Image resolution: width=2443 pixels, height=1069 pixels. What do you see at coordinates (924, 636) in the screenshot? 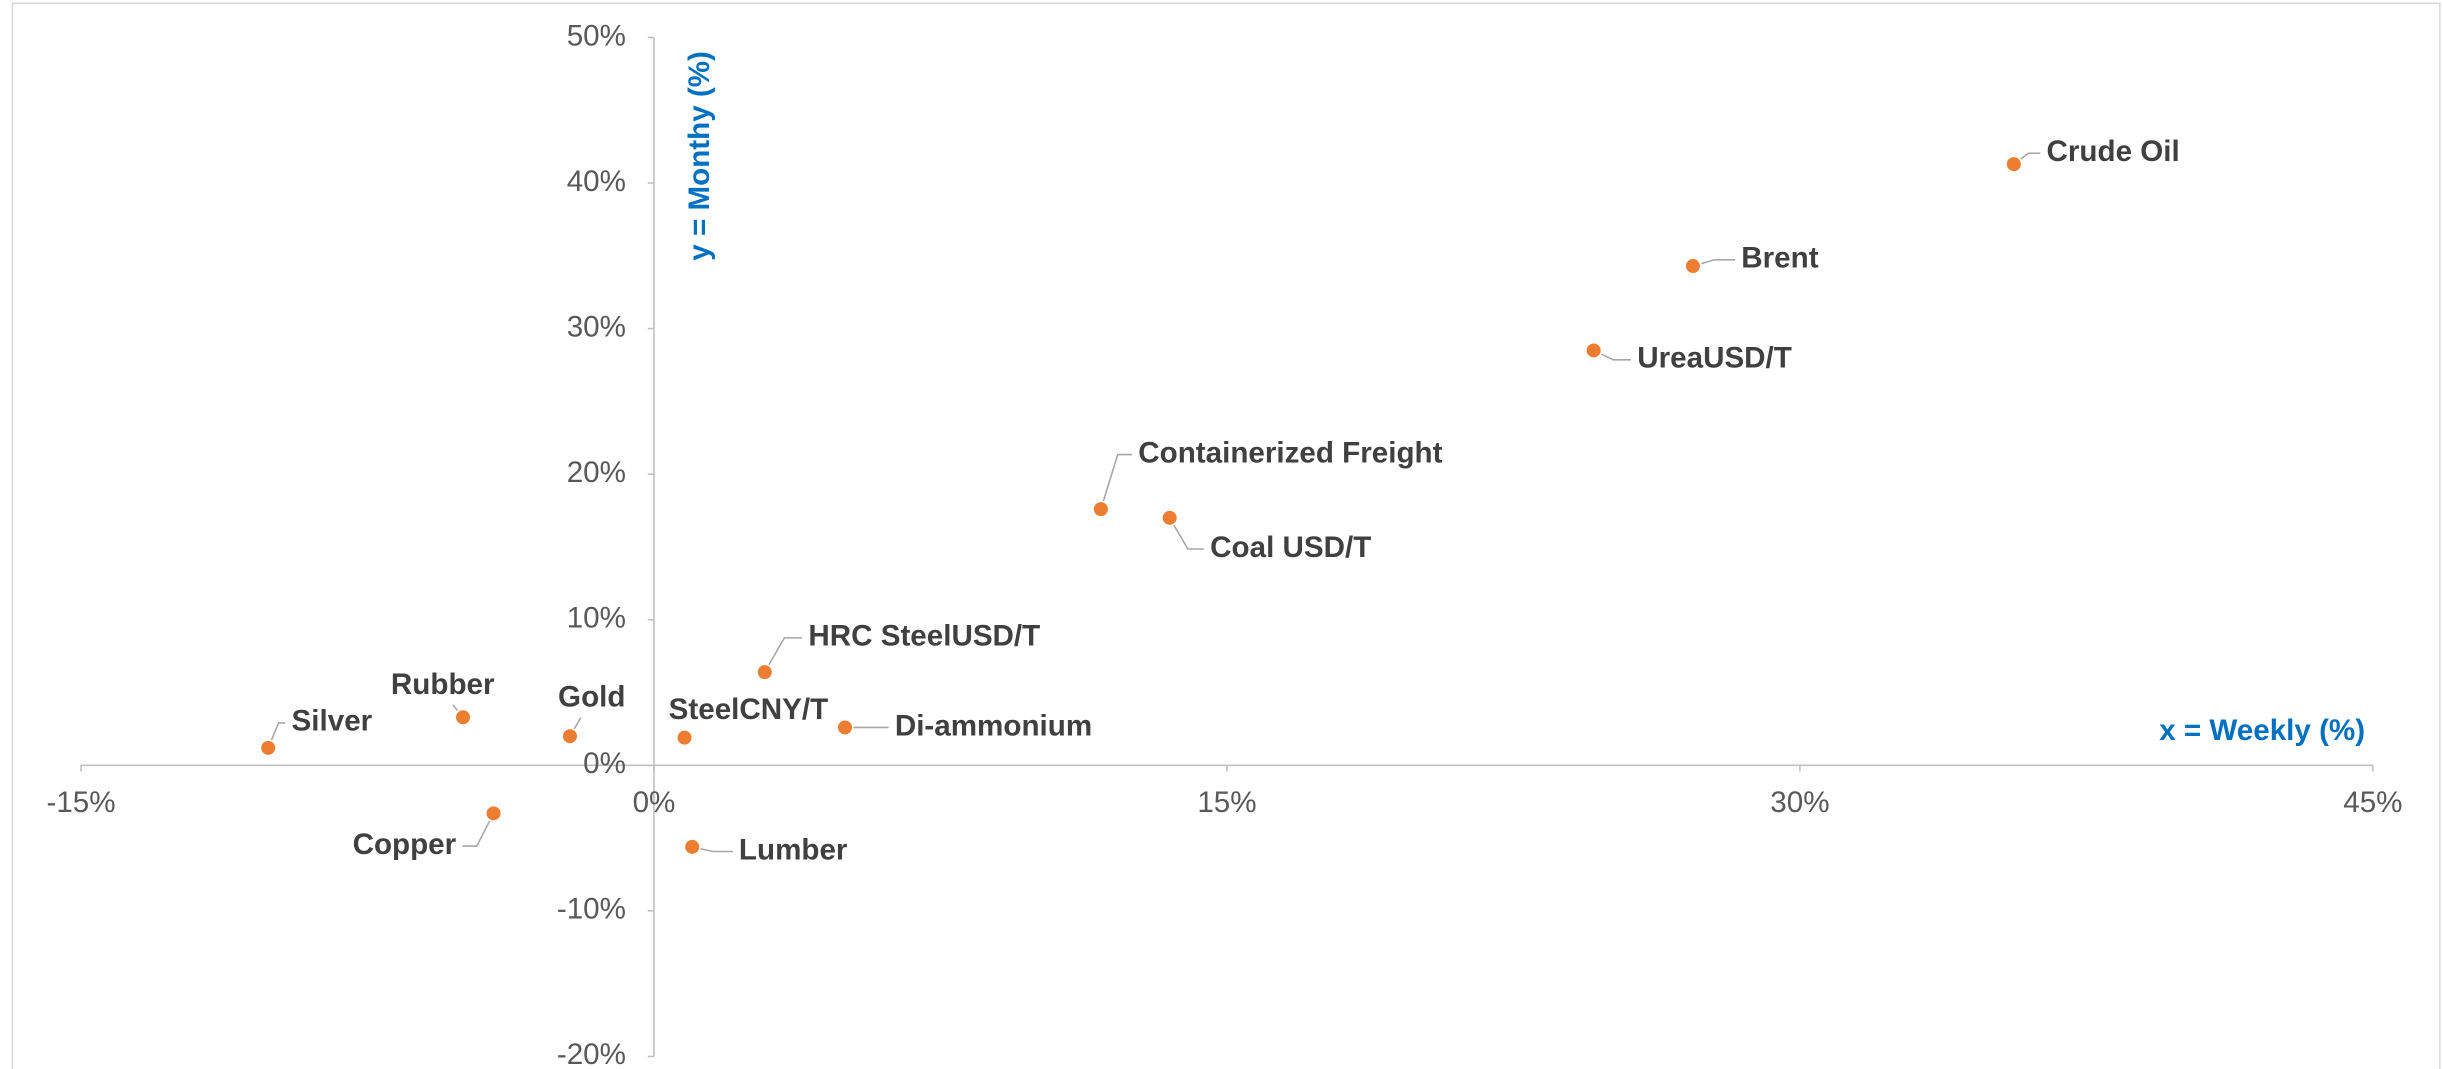
I see `point-label: HRC SteelUSD/T` at bounding box center [924, 636].